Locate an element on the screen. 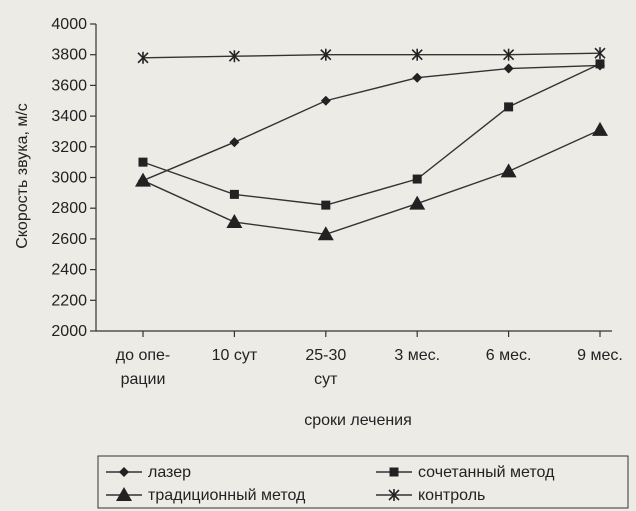 Image resolution: width=636 pixels, height=511 pixels. legend-label: традиционный метод is located at coordinates (227, 495).